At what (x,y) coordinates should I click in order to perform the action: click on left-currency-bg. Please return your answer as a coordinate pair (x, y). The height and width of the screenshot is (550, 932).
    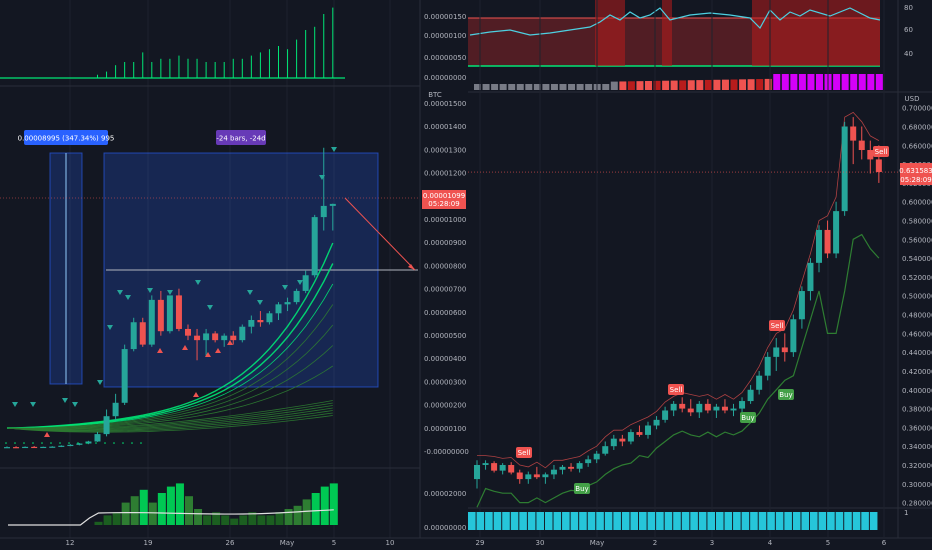
    Looking at the image, I should click on (435, 94).